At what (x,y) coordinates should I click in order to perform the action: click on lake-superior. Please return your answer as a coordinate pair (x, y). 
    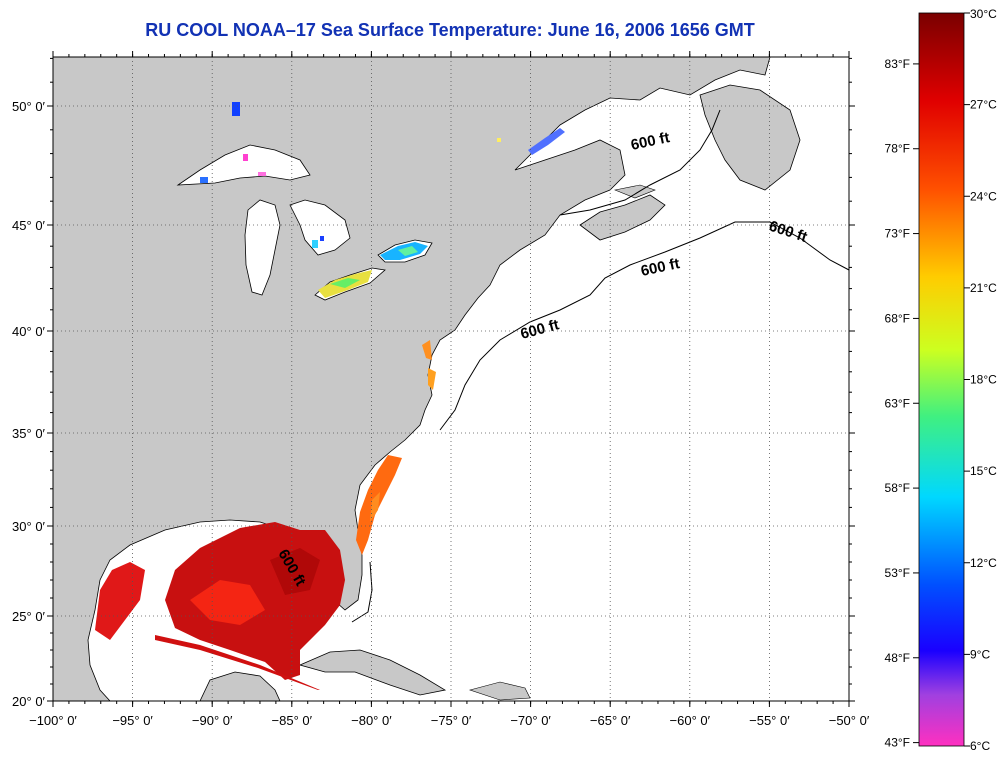
    Looking at the image, I should click on (243, 165).